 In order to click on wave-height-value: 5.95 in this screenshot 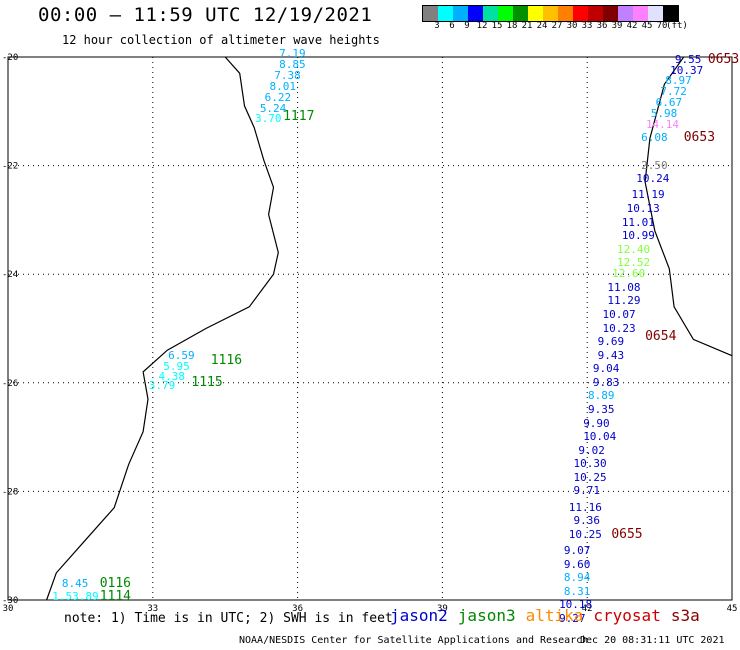, I will do `click(176, 366)`.